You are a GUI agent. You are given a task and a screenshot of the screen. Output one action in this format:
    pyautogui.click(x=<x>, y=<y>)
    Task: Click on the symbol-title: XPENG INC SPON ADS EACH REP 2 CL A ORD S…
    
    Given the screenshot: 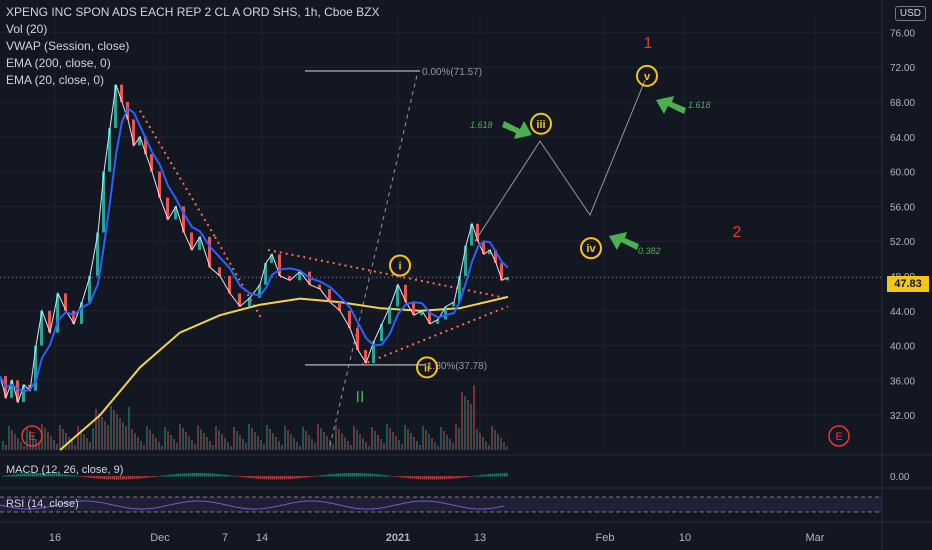 What is the action you would take?
    pyautogui.click(x=193, y=12)
    